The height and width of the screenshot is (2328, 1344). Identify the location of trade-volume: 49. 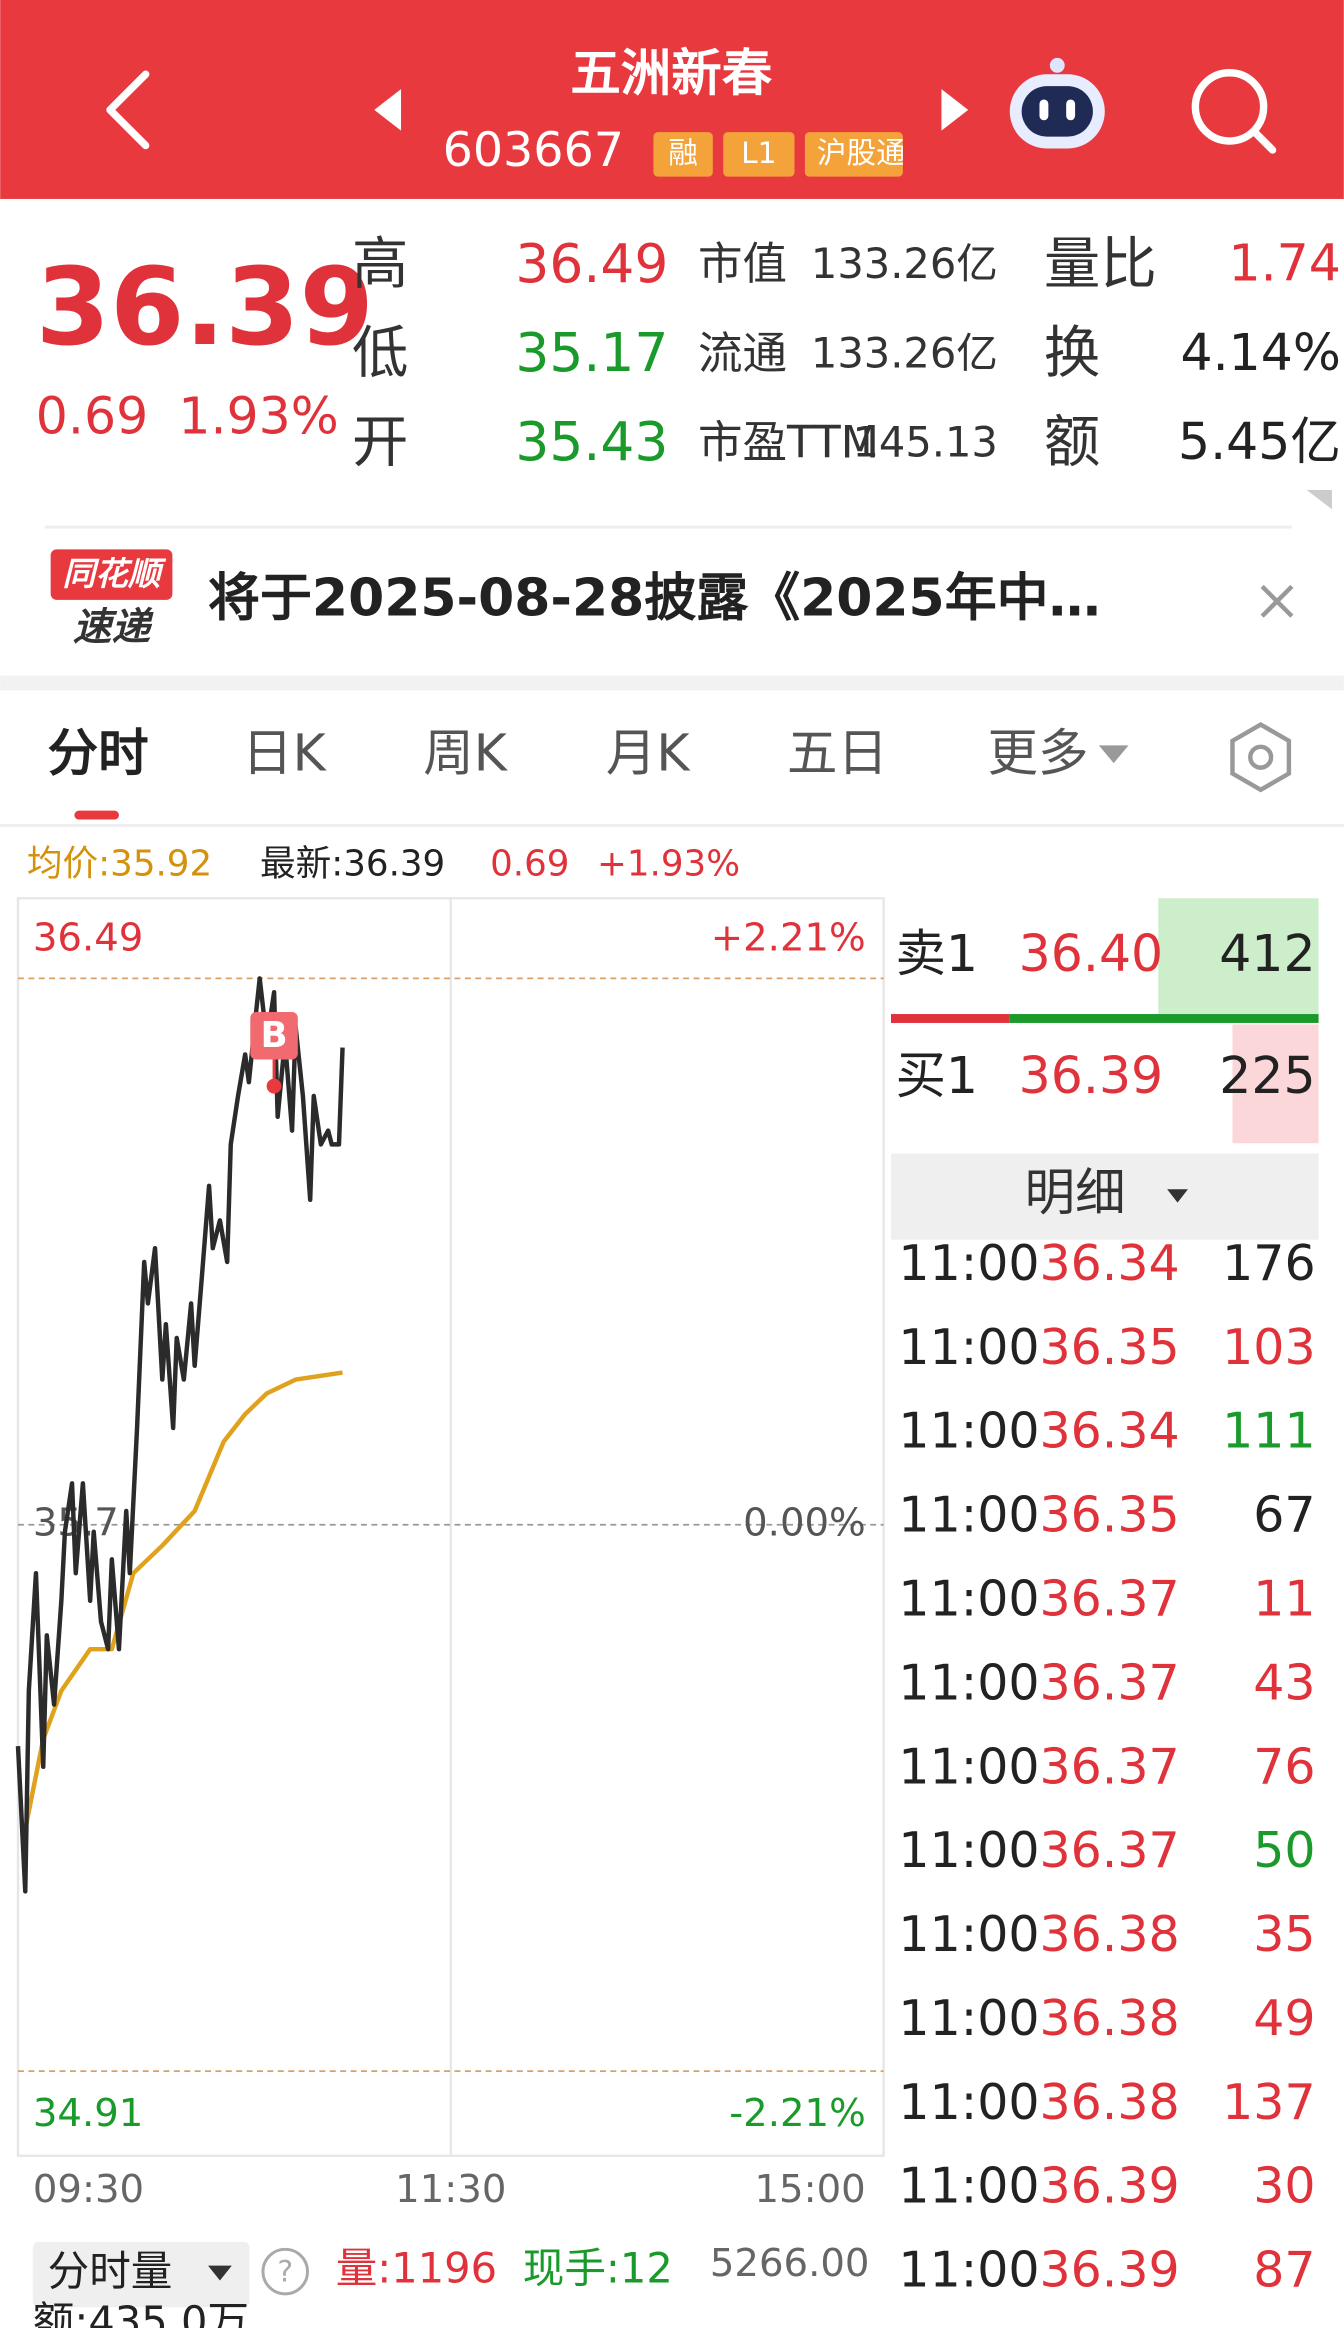
(1284, 2018).